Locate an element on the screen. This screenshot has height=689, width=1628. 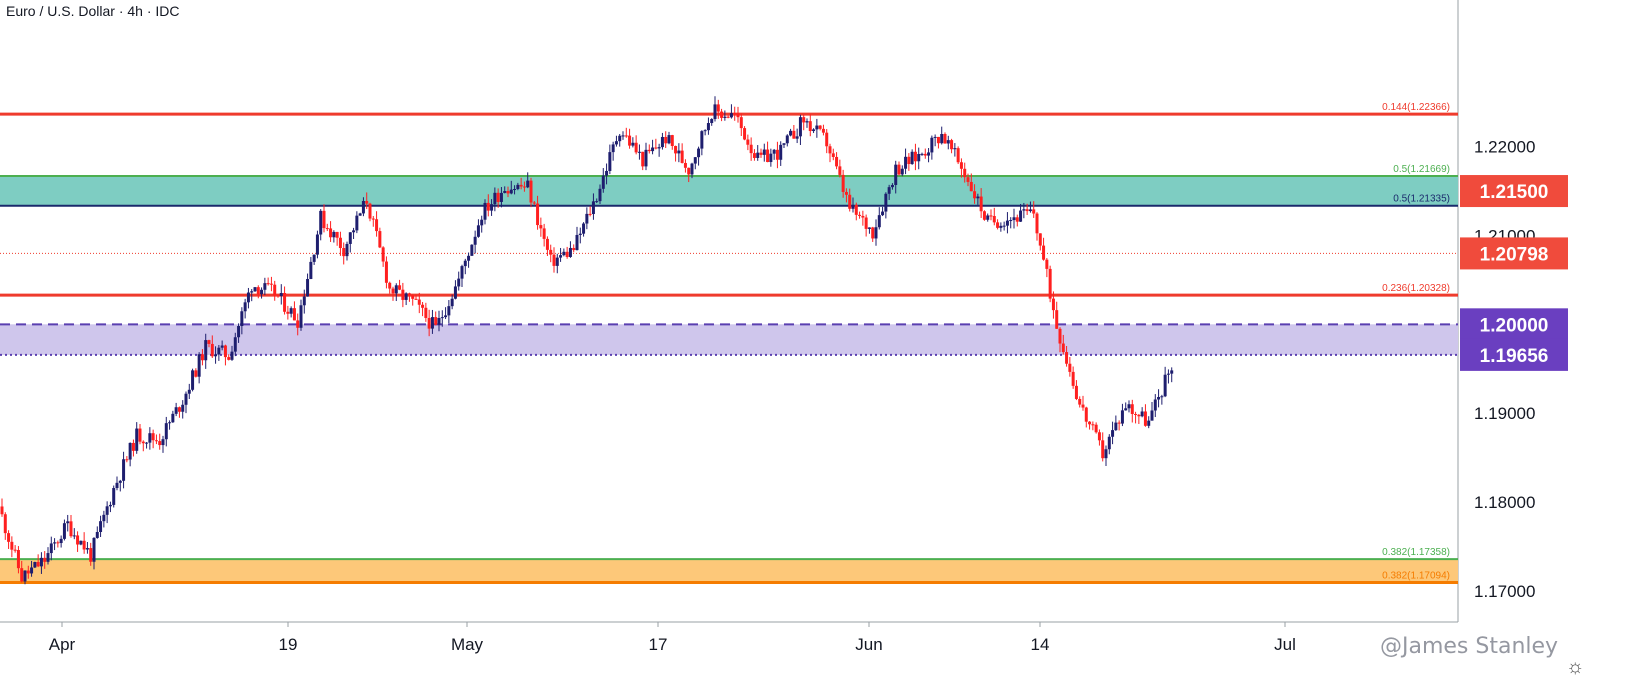
zone-teal is located at coordinates (729, 191).